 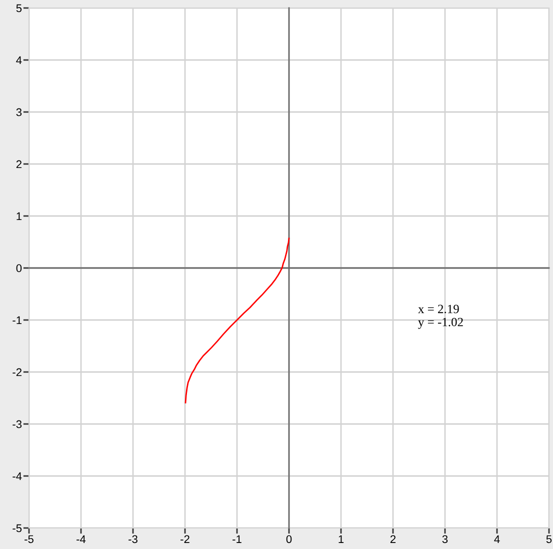 What do you see at coordinates (17, 424) in the screenshot?
I see `y-tick-label: -3` at bounding box center [17, 424].